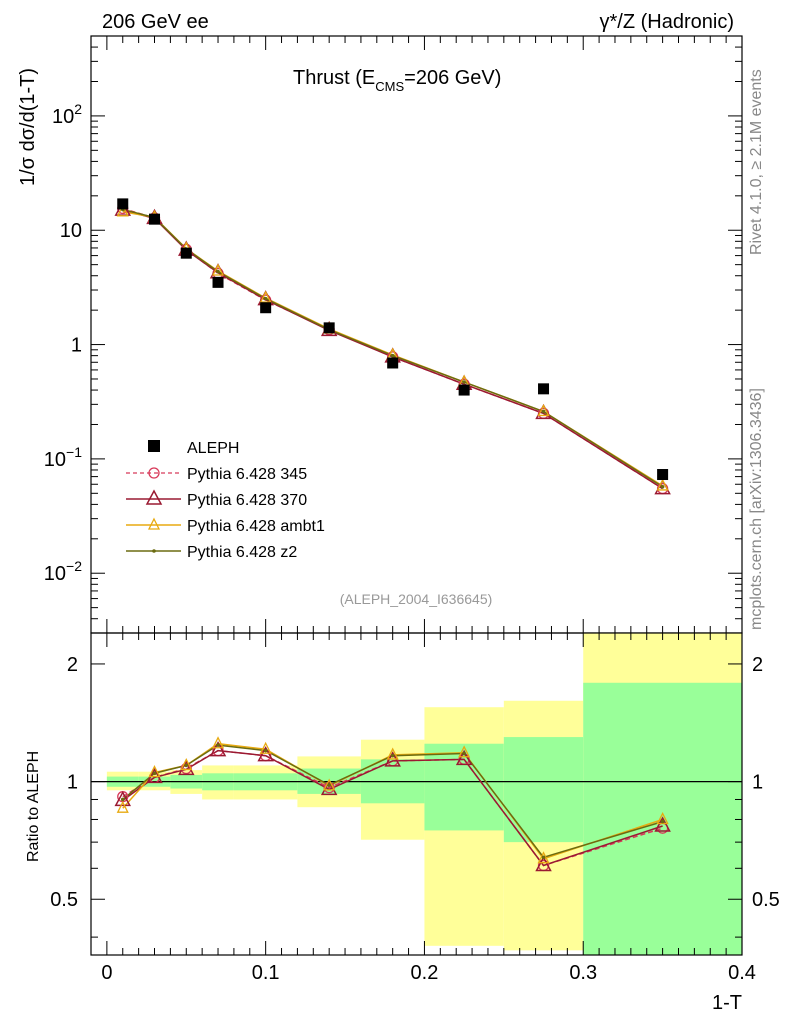  I want to click on legend-label-p345: Pythia 6.428 345, so click(247, 474).